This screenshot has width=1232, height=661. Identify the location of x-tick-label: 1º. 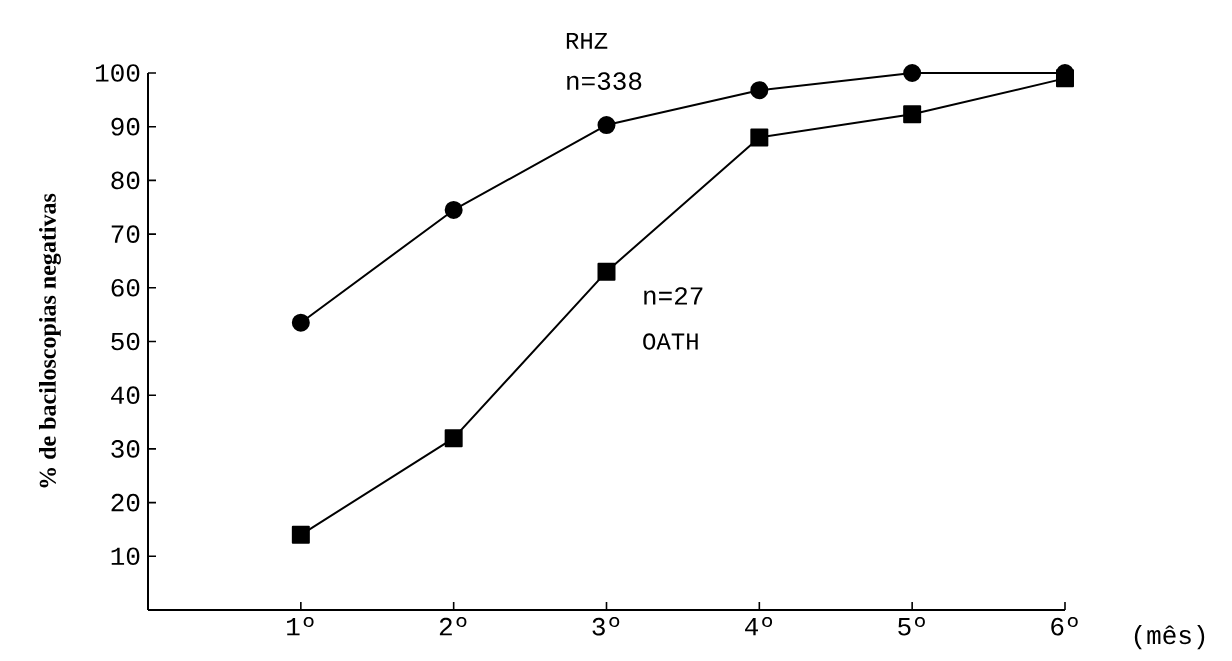
(300, 626).